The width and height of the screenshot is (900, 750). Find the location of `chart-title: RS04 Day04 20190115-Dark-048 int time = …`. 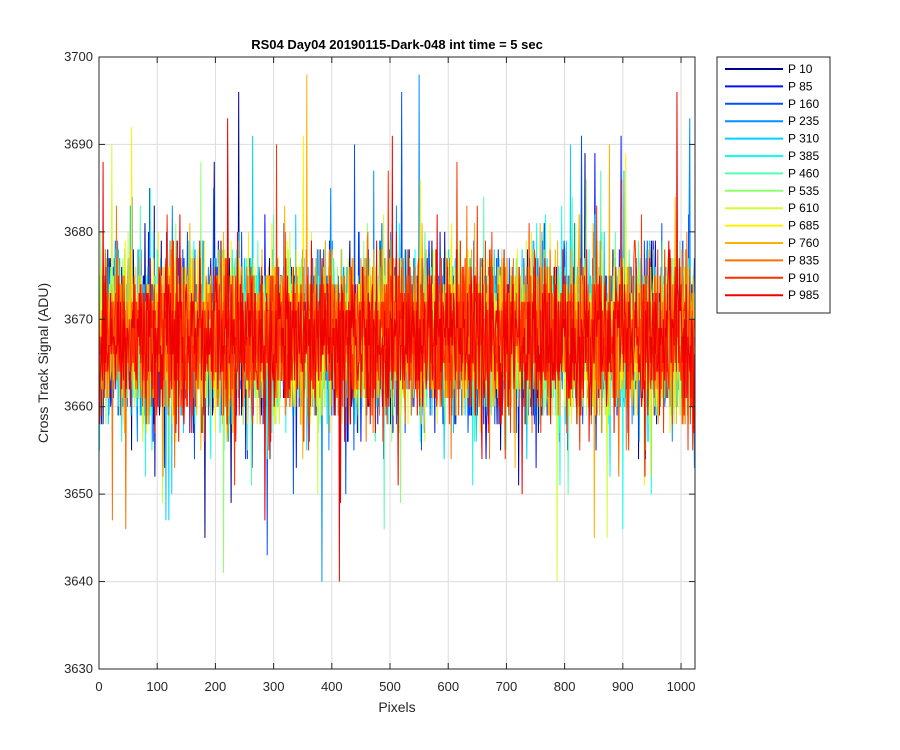

chart-title: RS04 Day04 20190115-Dark-048 int time = … is located at coordinates (397, 44).